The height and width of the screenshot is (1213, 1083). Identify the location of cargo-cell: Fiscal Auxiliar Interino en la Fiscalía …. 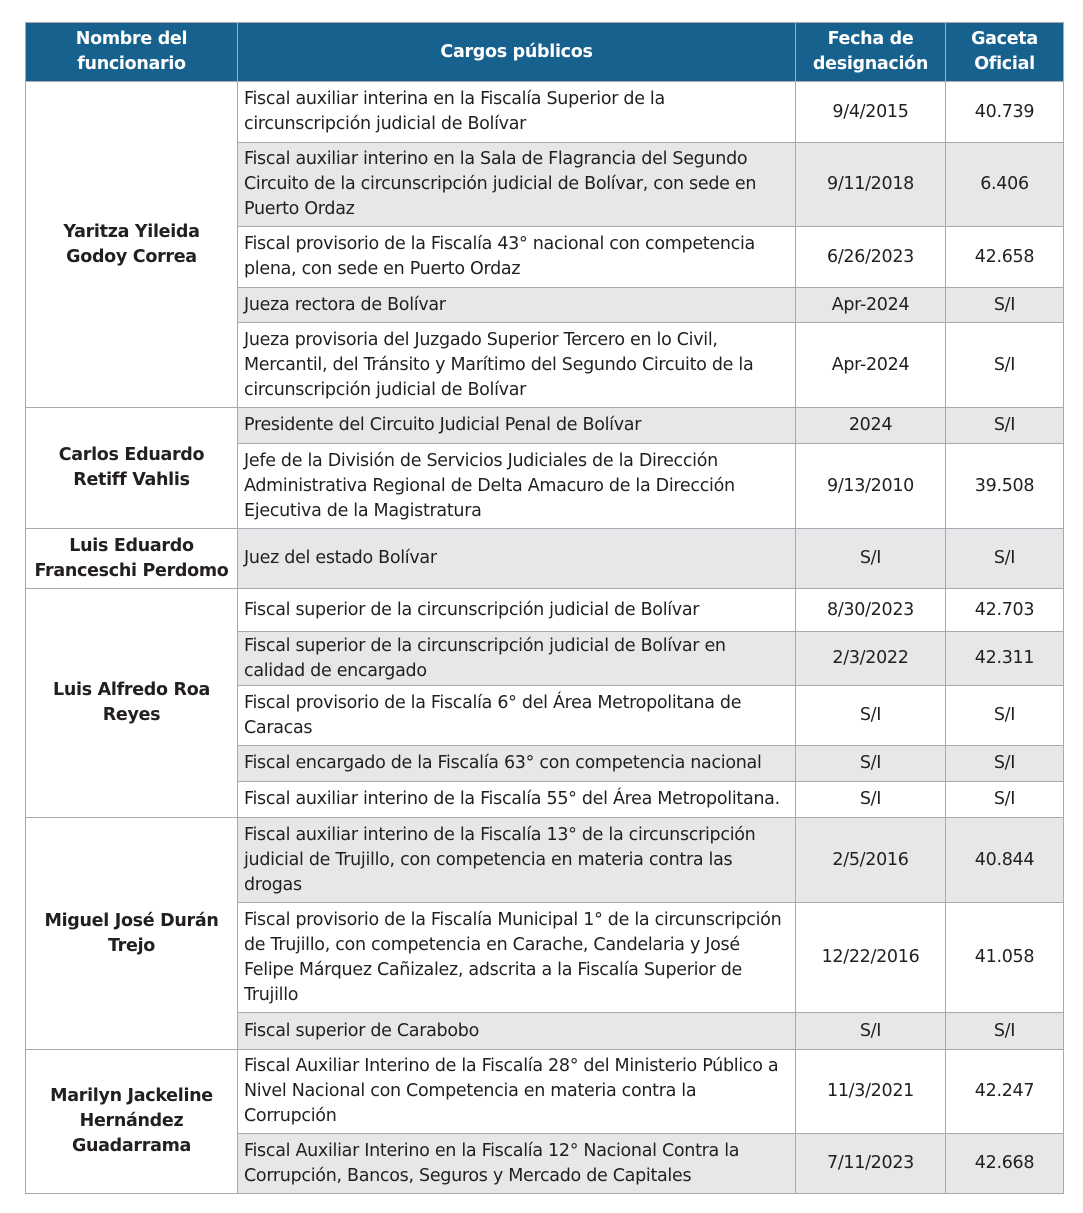
(516, 1163).